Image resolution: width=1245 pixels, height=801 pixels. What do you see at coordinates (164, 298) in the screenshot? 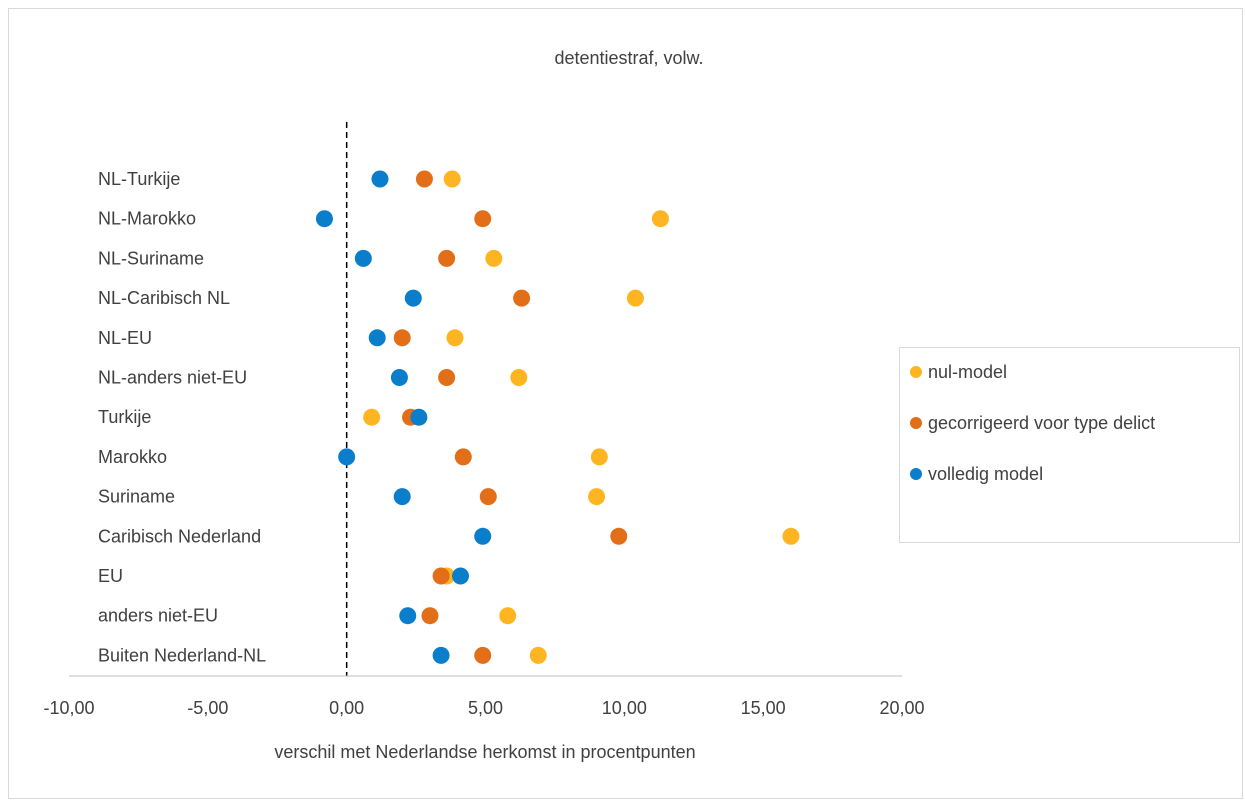
I see `category-label: NL-Caribisch NL` at bounding box center [164, 298].